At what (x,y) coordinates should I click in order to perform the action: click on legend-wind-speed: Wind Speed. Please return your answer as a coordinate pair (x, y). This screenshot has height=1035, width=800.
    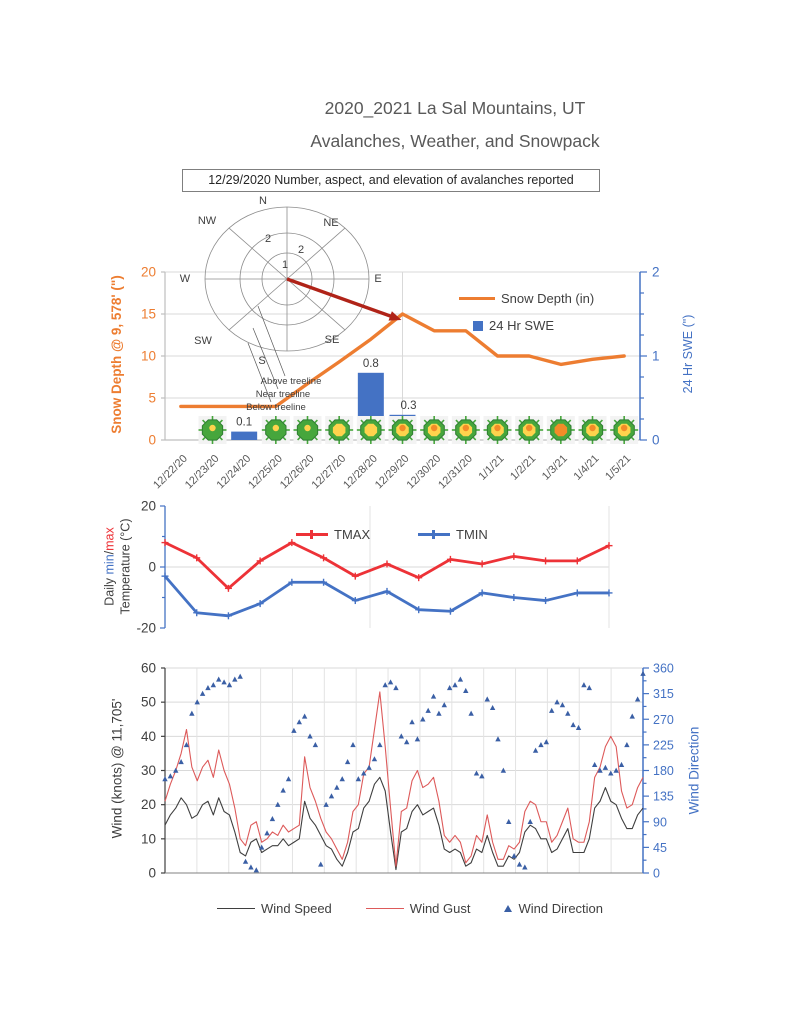
    Looking at the image, I should click on (274, 908).